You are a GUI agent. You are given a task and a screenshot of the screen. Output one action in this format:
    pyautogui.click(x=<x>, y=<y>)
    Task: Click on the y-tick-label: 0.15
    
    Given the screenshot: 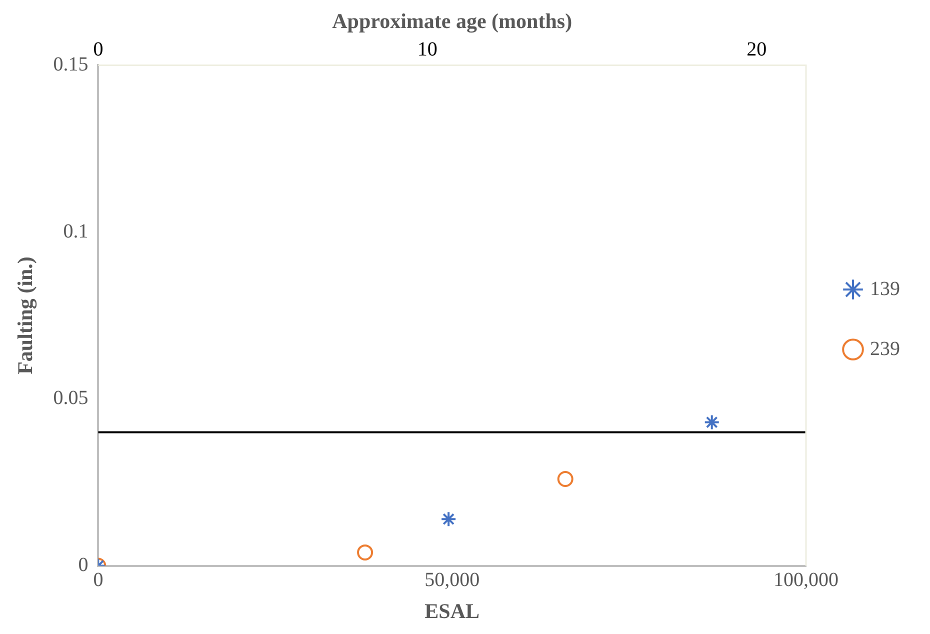 What is the action you would take?
    pyautogui.click(x=70, y=64)
    